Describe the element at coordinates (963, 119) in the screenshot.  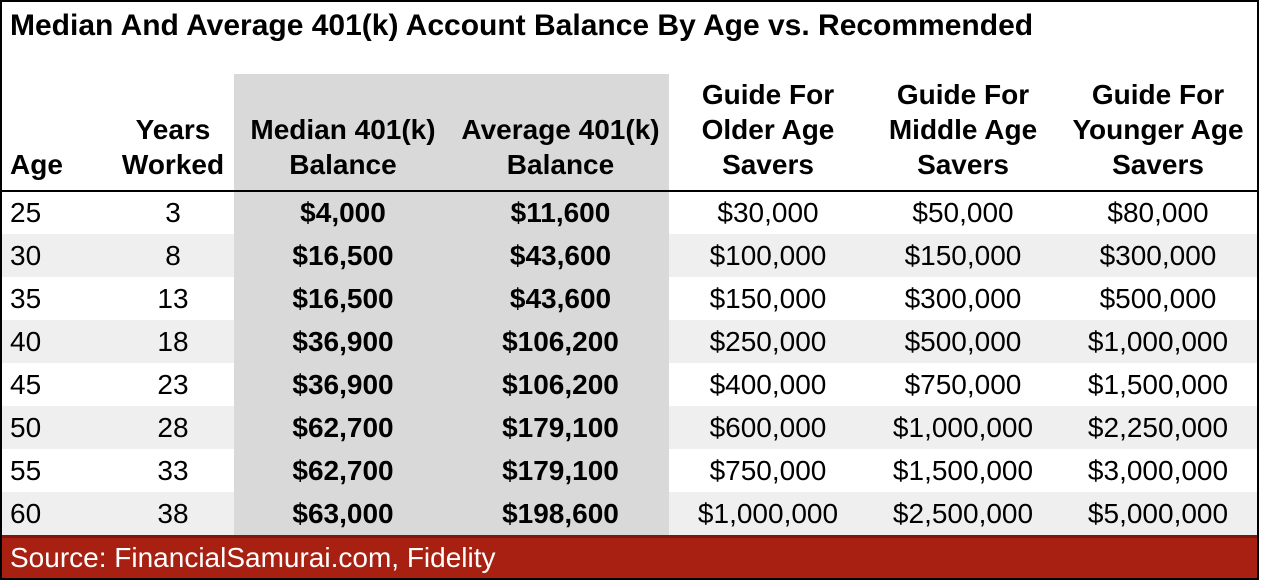
I see `header-guide-middle: Guide For Middle Age Savers` at that location.